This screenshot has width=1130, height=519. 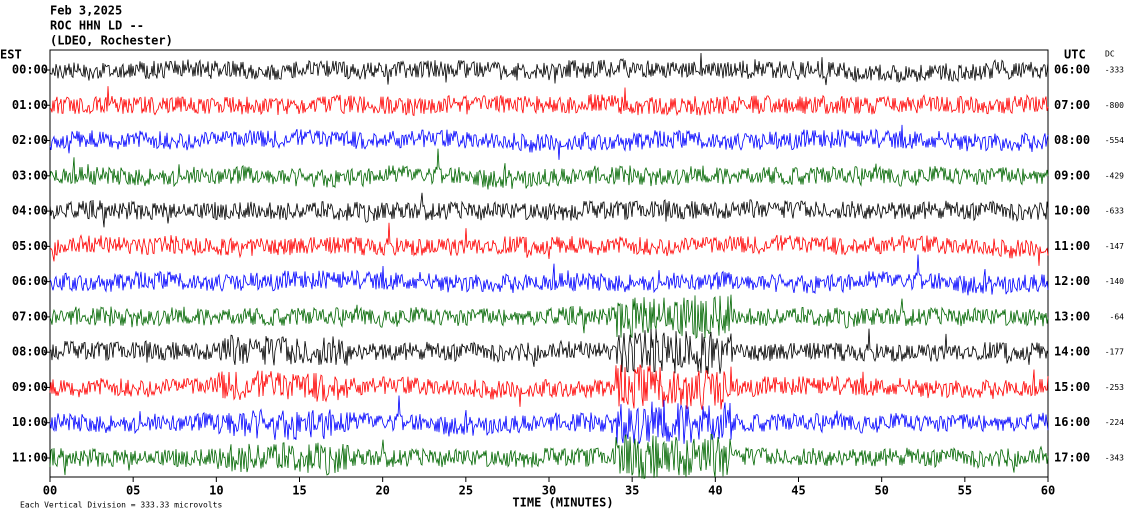 I want to click on est-label: 08:00, so click(x=30, y=352).